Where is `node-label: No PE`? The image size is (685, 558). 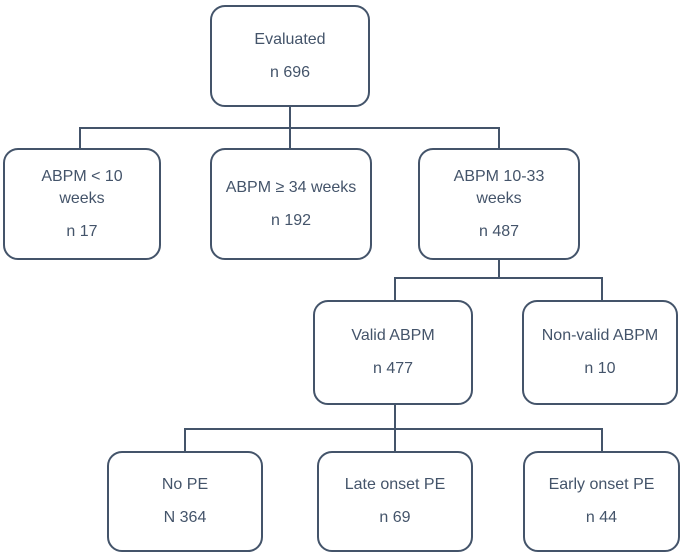
node-label: No PE is located at coordinates (185, 484).